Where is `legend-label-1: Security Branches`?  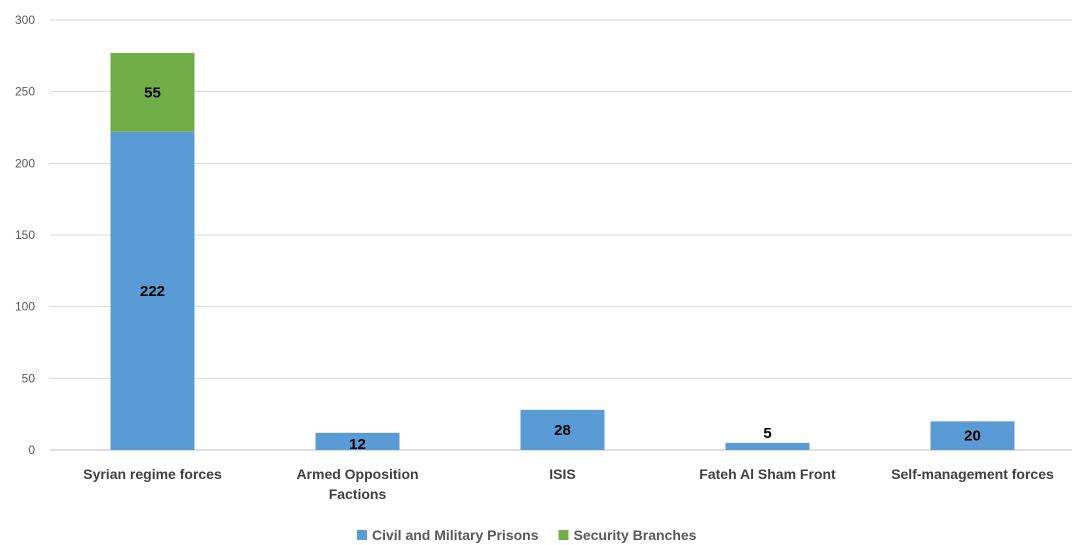 legend-label-1: Security Branches is located at coordinates (635, 535).